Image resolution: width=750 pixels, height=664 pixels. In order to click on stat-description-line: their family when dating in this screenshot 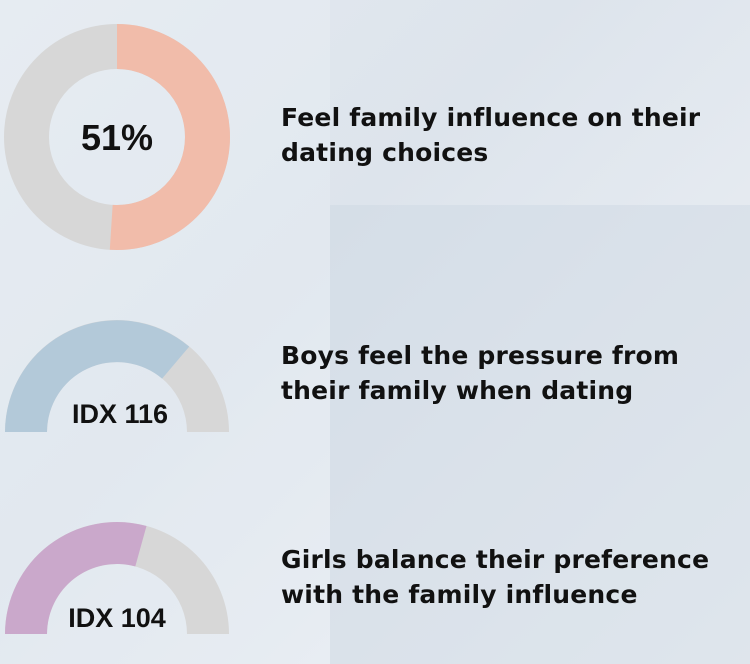, I will do `click(457, 390)`.